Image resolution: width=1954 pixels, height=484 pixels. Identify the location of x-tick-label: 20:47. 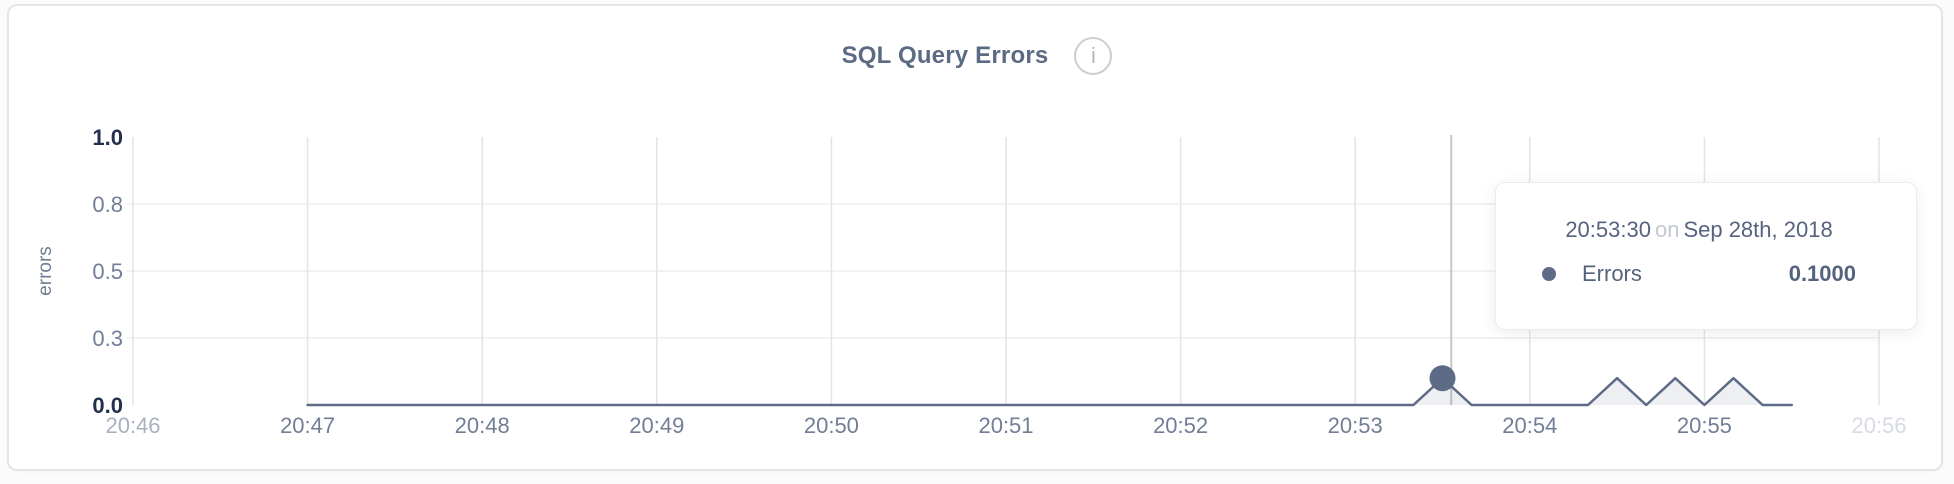
(307, 425).